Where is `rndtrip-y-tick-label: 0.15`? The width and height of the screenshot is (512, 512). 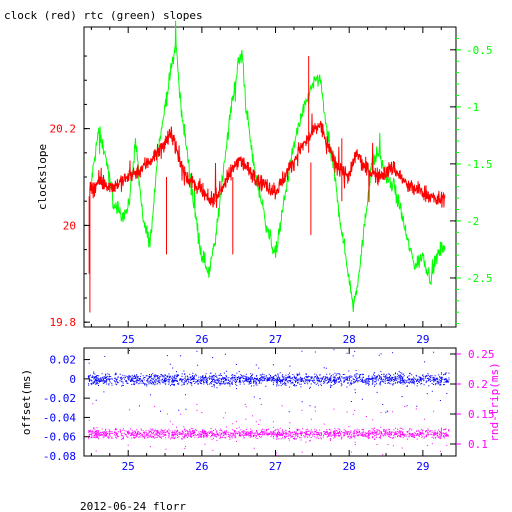
rndtrip-y-tick-label: 0.15 is located at coordinates (481, 414).